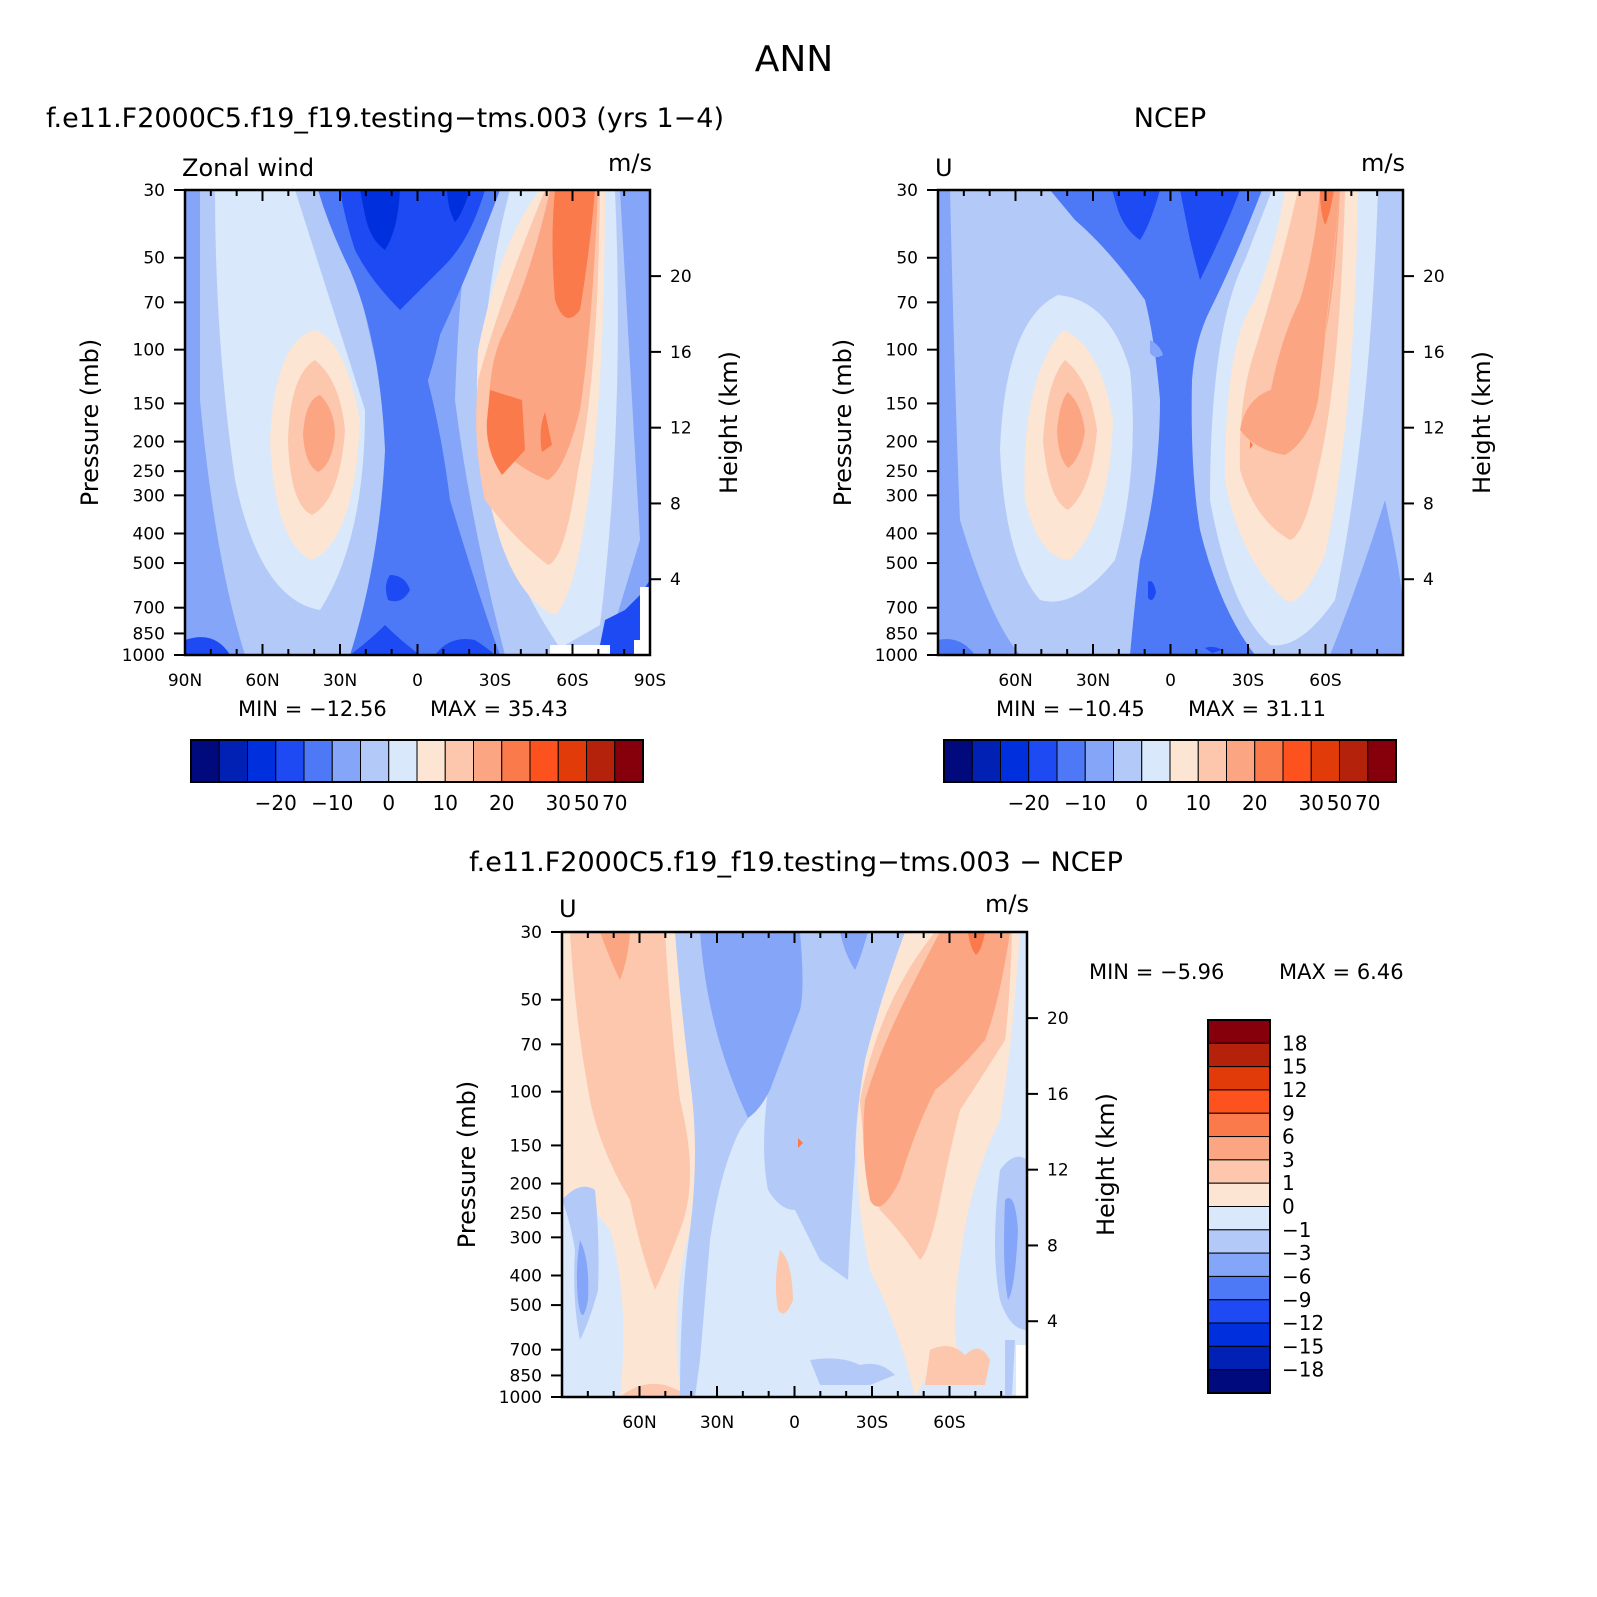 The width and height of the screenshot is (1597, 1597). Describe the element at coordinates (650, 681) in the screenshot. I see `x-tick-label: 90S` at that location.